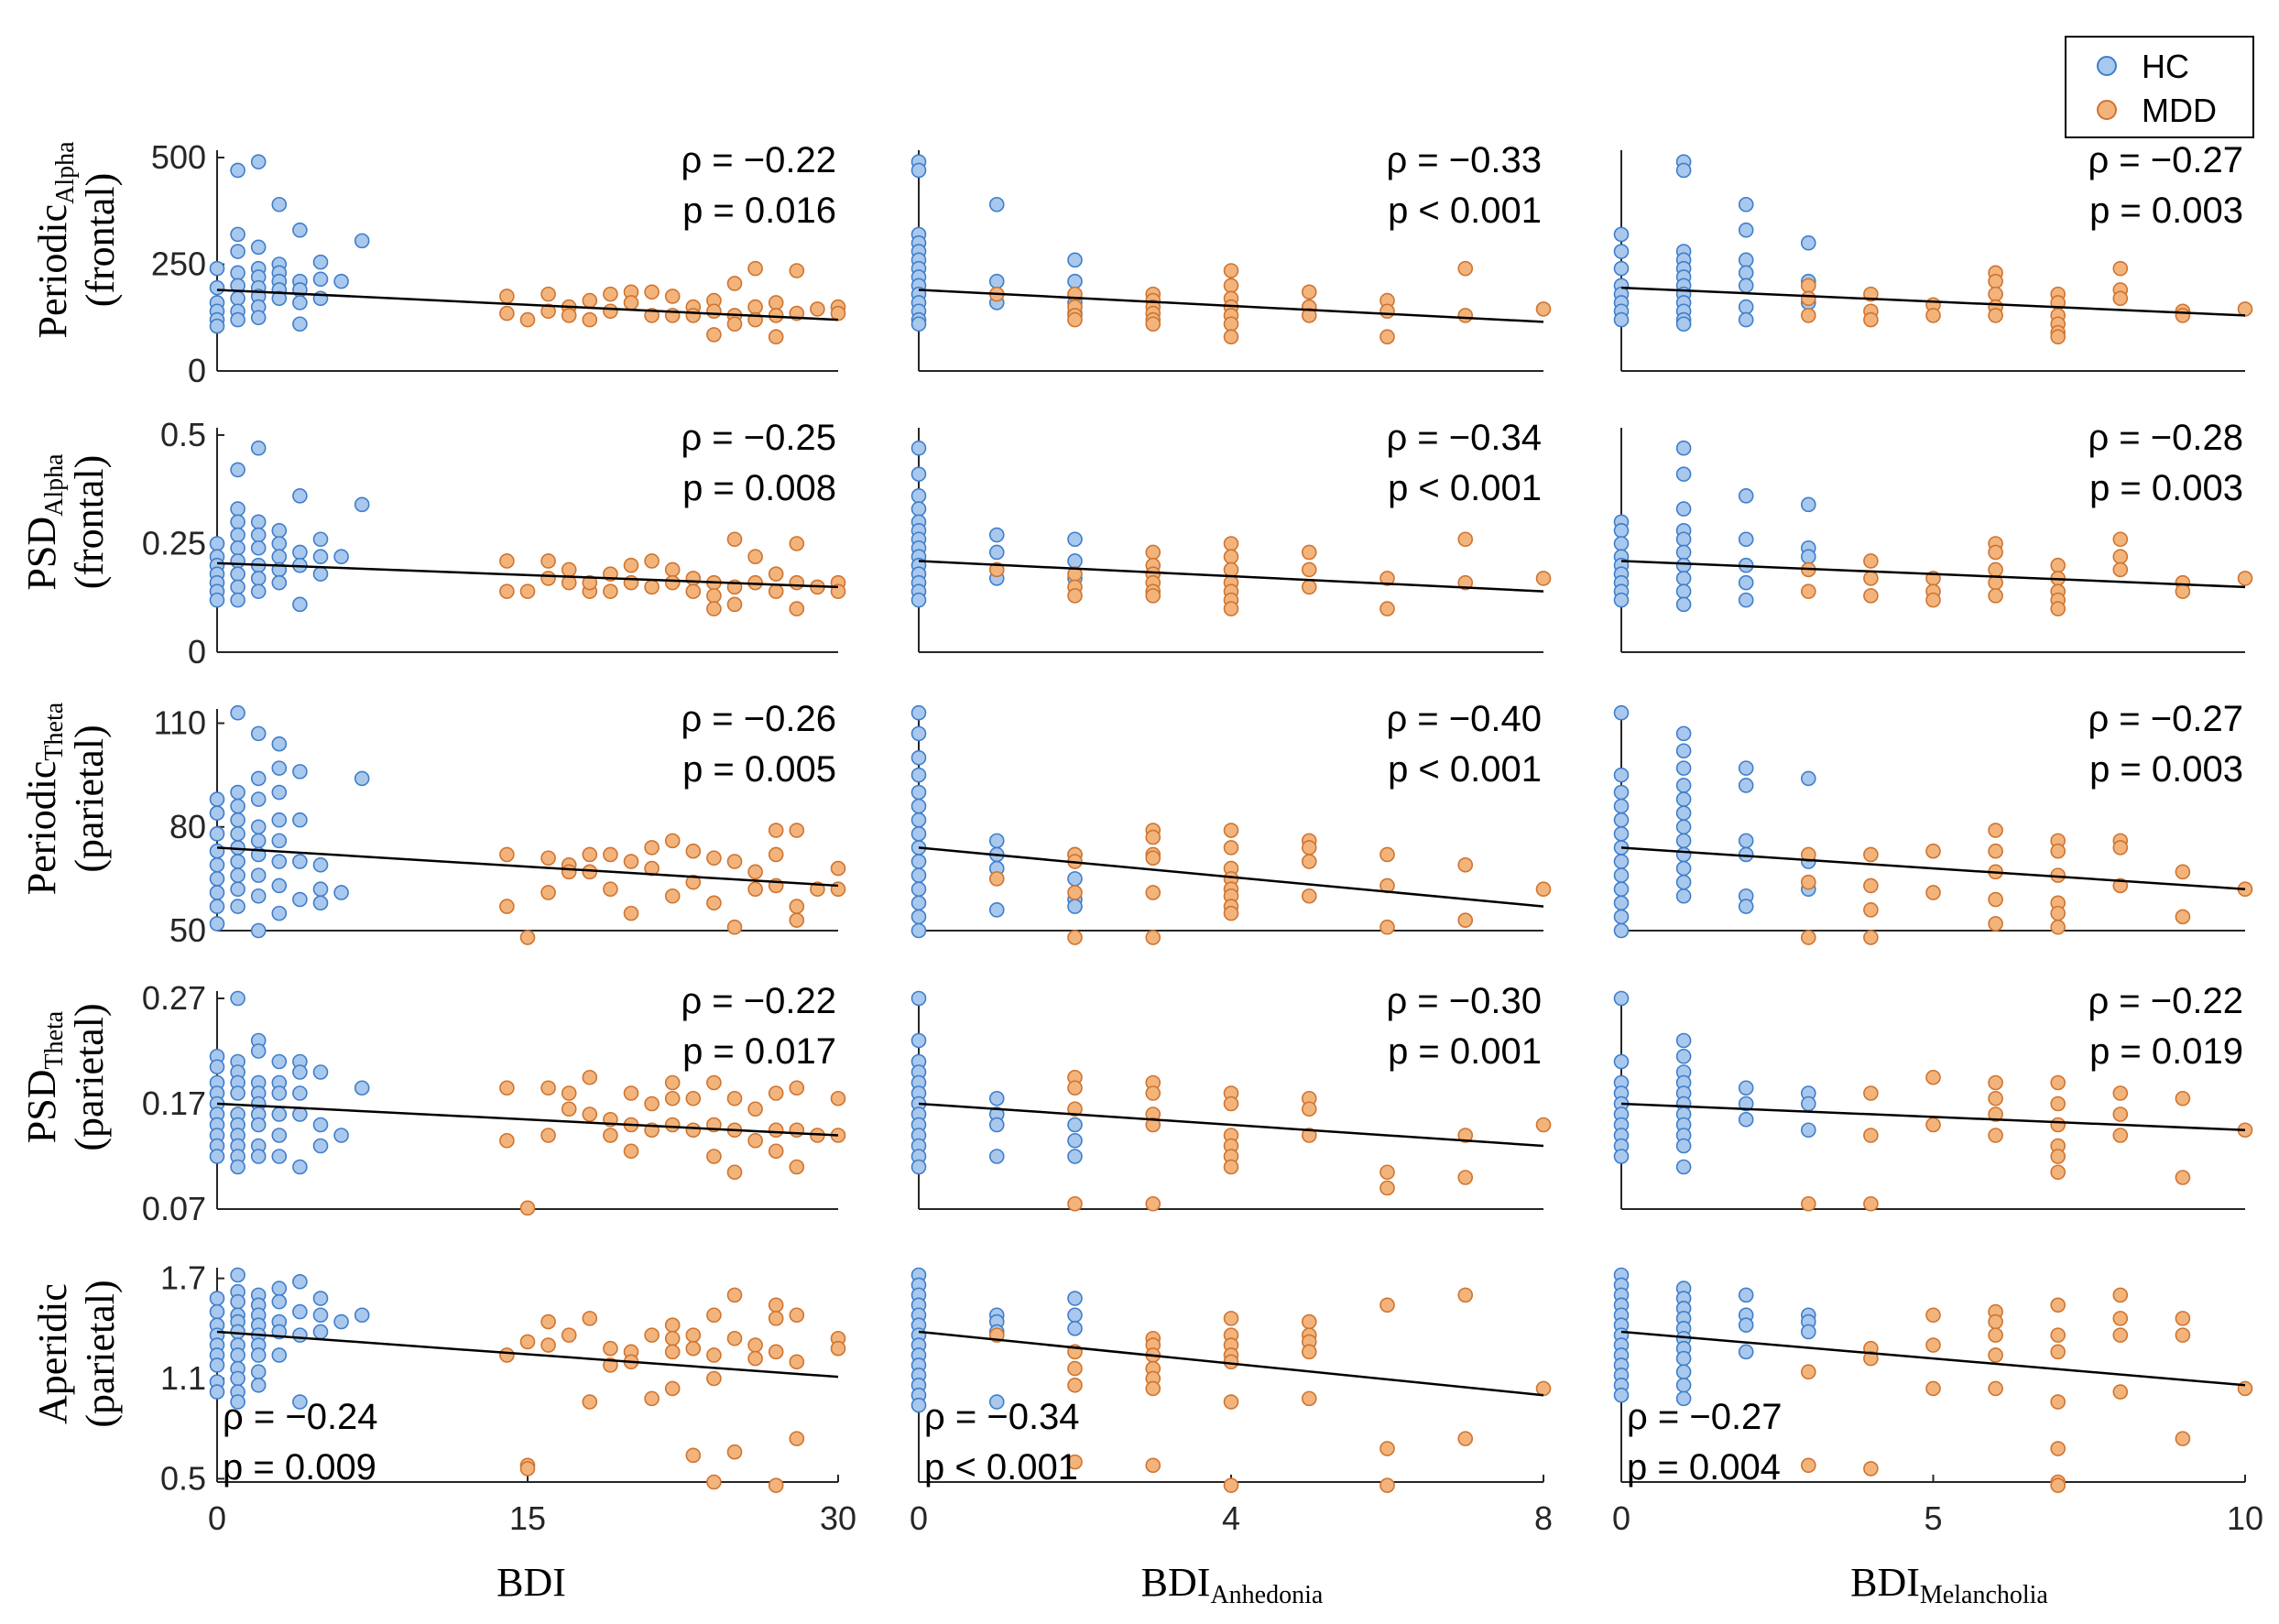 This screenshot has height=1624, width=2279. I want to click on panel-r0-c0: 500 250 0 ρ = −0.22 p = 0.016, so click(498, 263).